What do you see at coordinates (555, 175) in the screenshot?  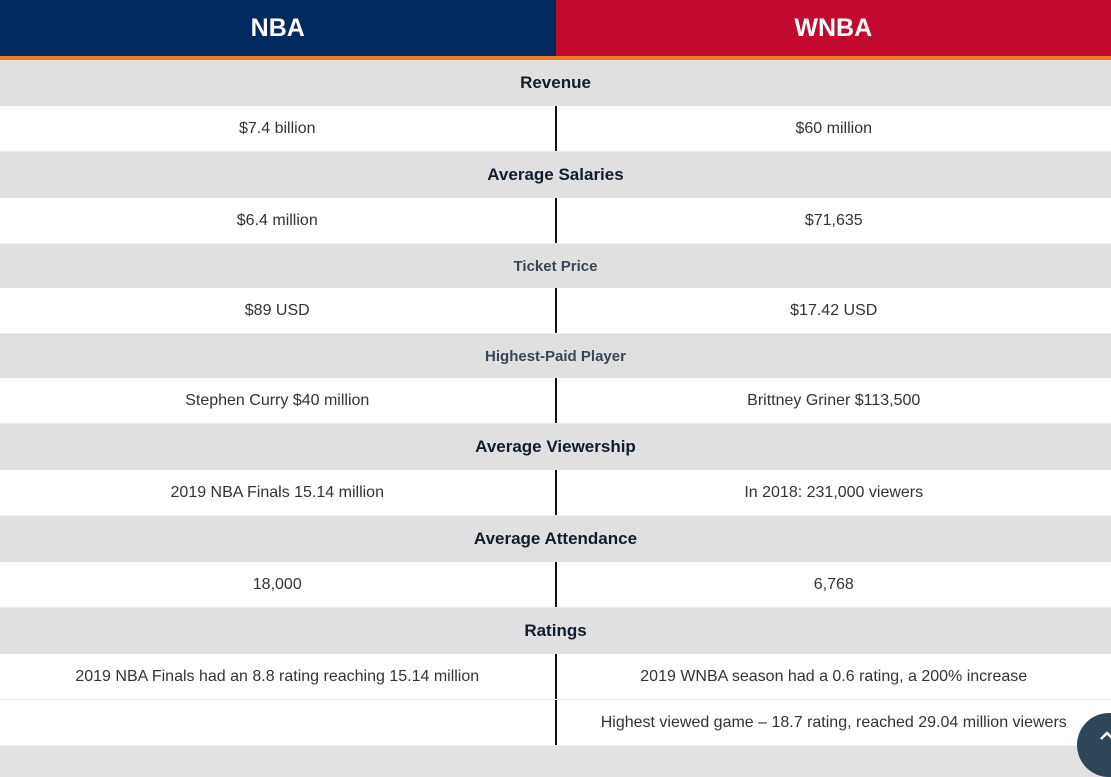 I see `section-title: Average Salaries` at bounding box center [555, 175].